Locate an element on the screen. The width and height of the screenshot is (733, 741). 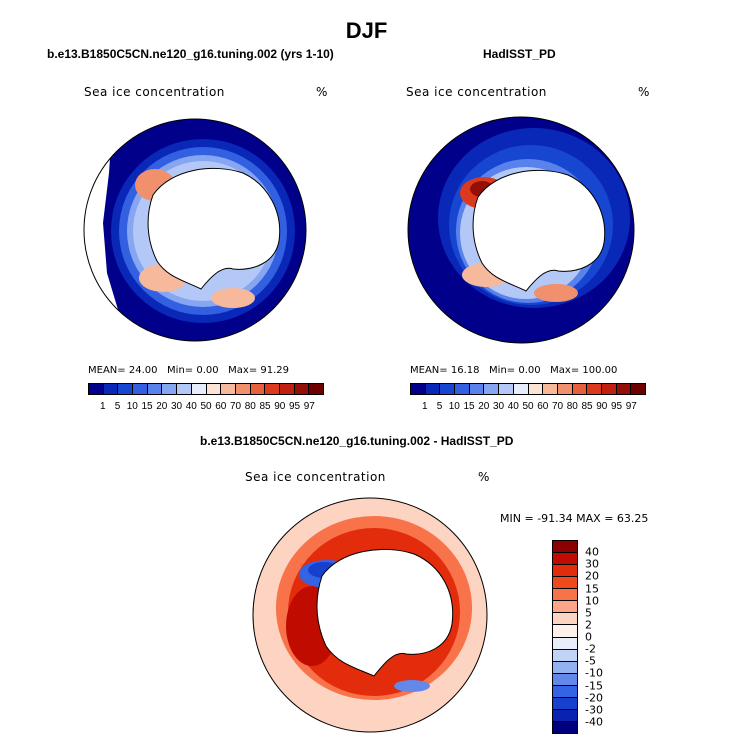
stats-line: MEAN= 24.00 Min= 0.00 Max= 91.29 is located at coordinates (188, 370).